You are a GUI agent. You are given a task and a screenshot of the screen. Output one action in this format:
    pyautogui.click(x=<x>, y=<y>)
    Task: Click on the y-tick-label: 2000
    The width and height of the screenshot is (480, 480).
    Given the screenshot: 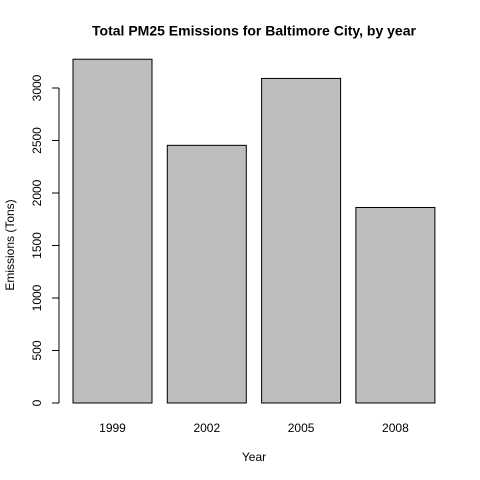 What is the action you would take?
    pyautogui.click(x=37, y=192)
    